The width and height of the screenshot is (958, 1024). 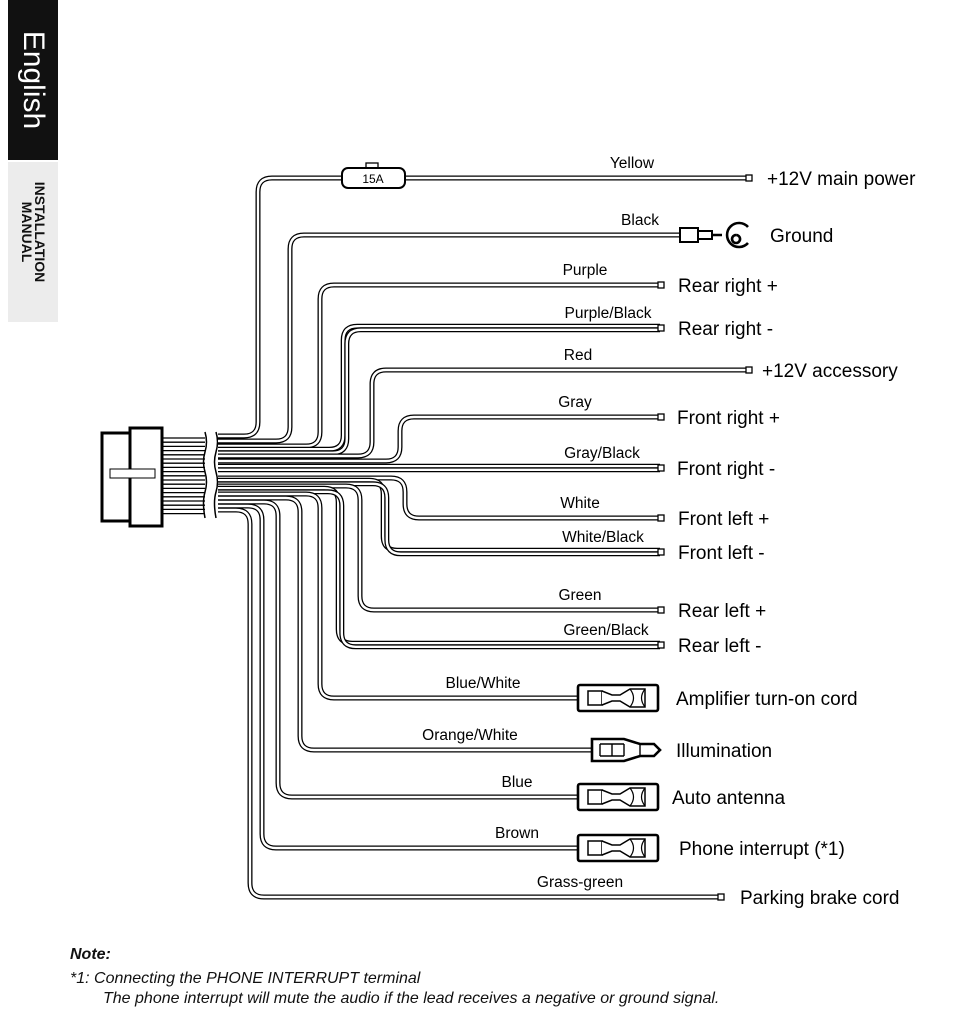 I want to click on wire-black: Black Ground, so click(x=525, y=328).